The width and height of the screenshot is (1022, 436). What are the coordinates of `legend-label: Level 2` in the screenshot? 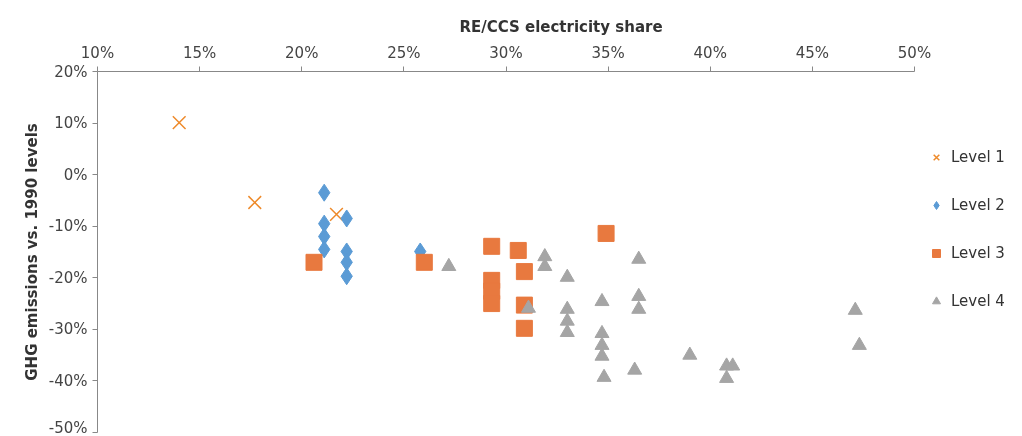 It's located at (978, 205).